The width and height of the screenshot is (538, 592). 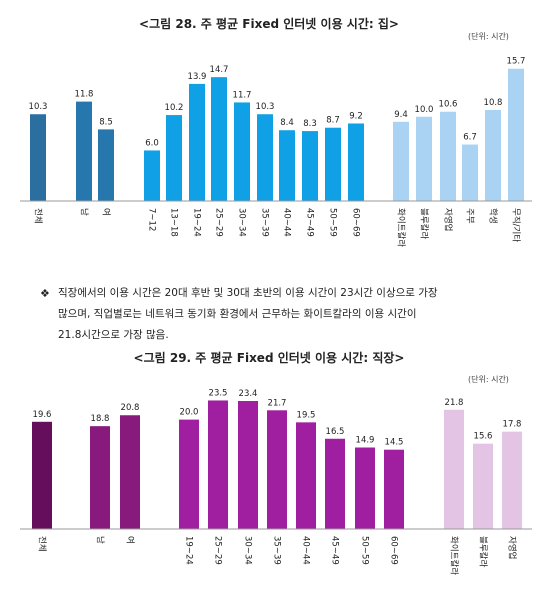 What do you see at coordinates (448, 105) in the screenshot?
I see `value-label-16: 10.6` at bounding box center [448, 105].